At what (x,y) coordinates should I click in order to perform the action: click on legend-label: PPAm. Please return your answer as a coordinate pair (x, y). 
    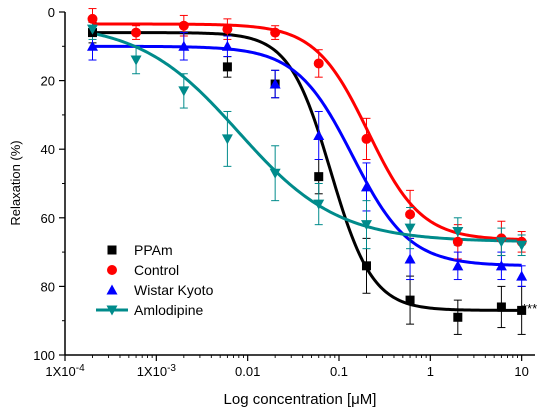
    Looking at the image, I should click on (153, 250).